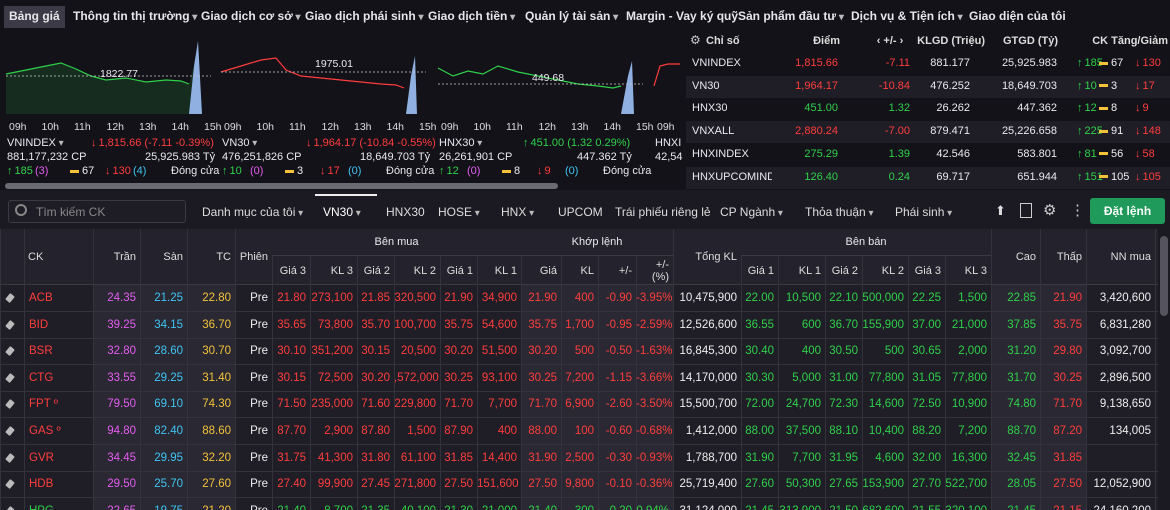 This screenshot has height=510, width=1170. Describe the element at coordinates (953, 176) in the screenshot. I see `index-volume: 69.717` at that location.